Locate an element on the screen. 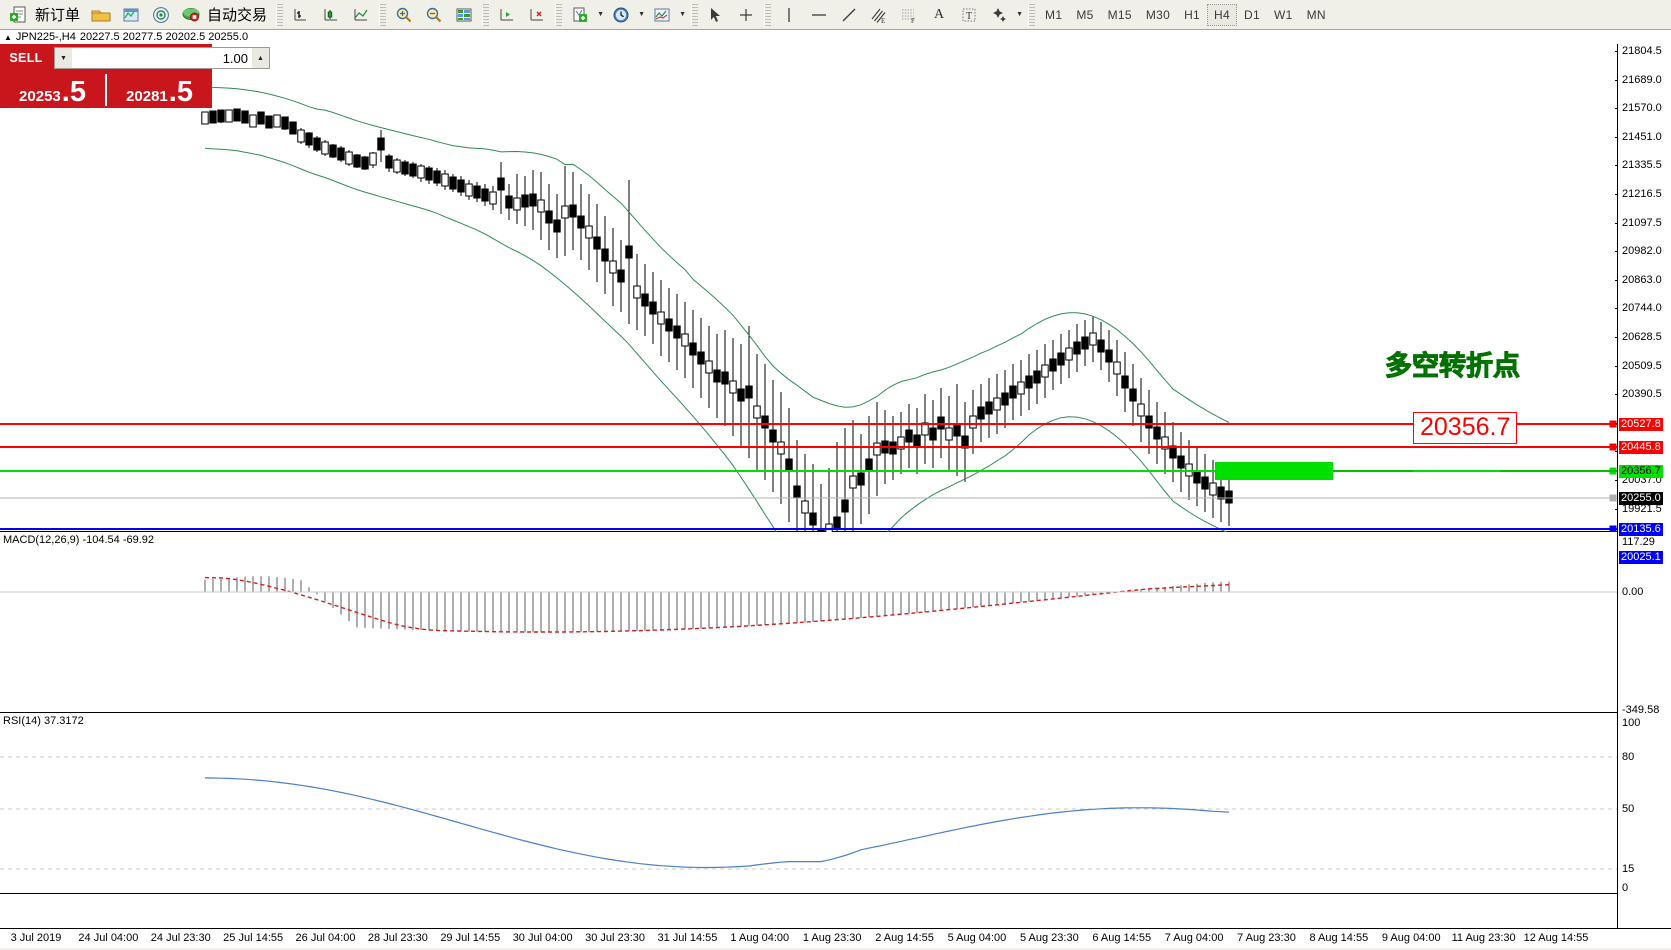 The height and width of the screenshot is (950, 1671). time-axis-tick: 30 Jul 23:30 is located at coordinates (615, 938).